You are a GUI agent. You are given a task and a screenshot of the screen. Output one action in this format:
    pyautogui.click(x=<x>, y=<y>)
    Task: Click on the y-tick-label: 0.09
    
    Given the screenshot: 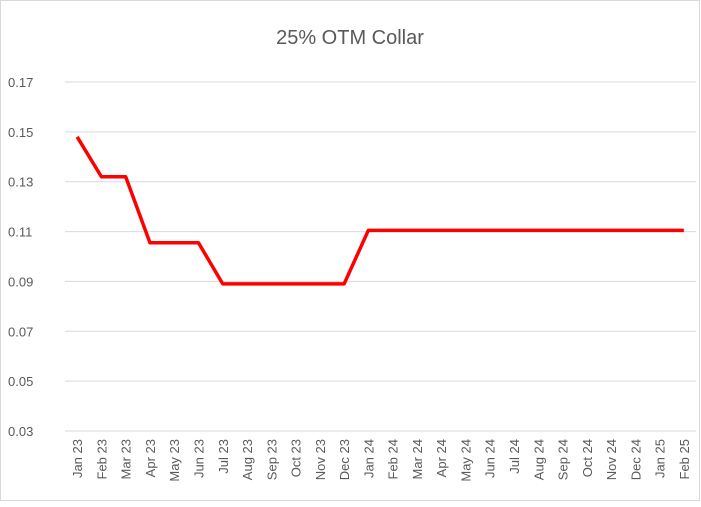 What is the action you would take?
    pyautogui.click(x=20, y=281)
    